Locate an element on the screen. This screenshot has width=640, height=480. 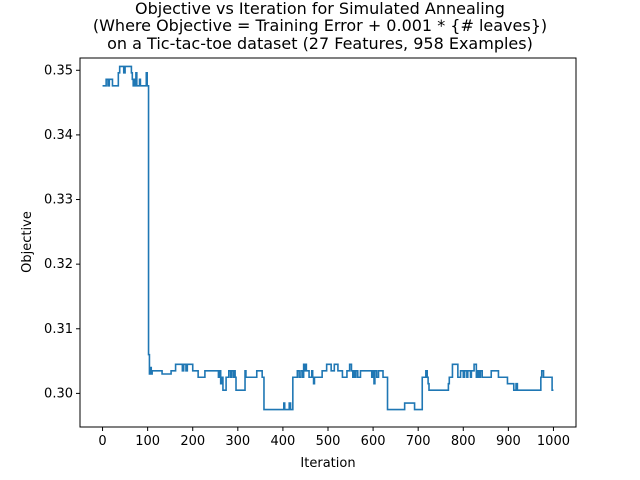
y-tick-label: 0.33 is located at coordinates (58, 200).